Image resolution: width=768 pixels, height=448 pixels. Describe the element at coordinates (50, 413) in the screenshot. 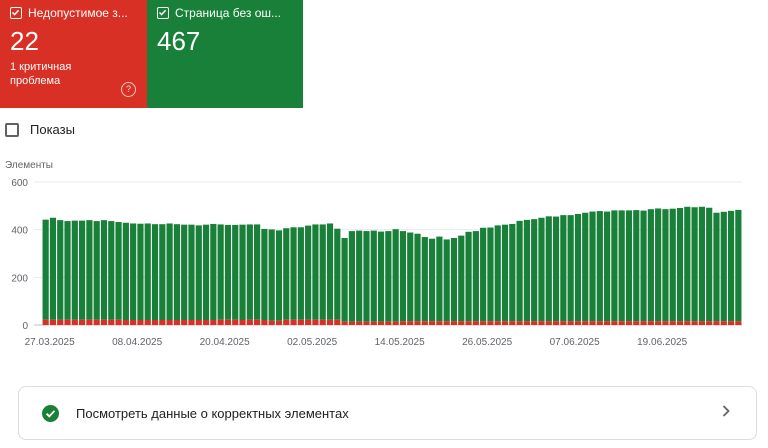

I see `check-circle-icon` at that location.